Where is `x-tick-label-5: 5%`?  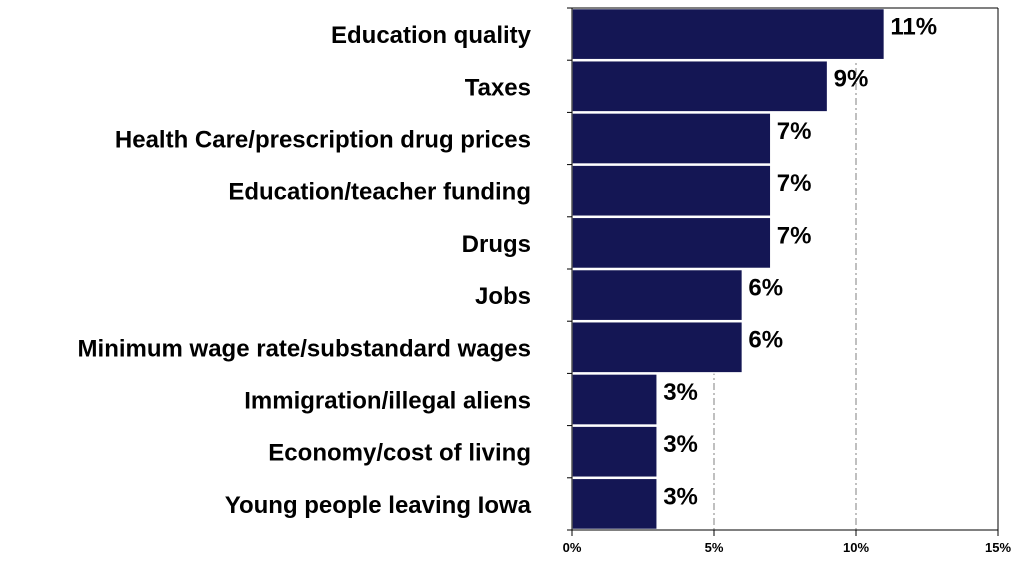 x-tick-label-5: 5% is located at coordinates (714, 547).